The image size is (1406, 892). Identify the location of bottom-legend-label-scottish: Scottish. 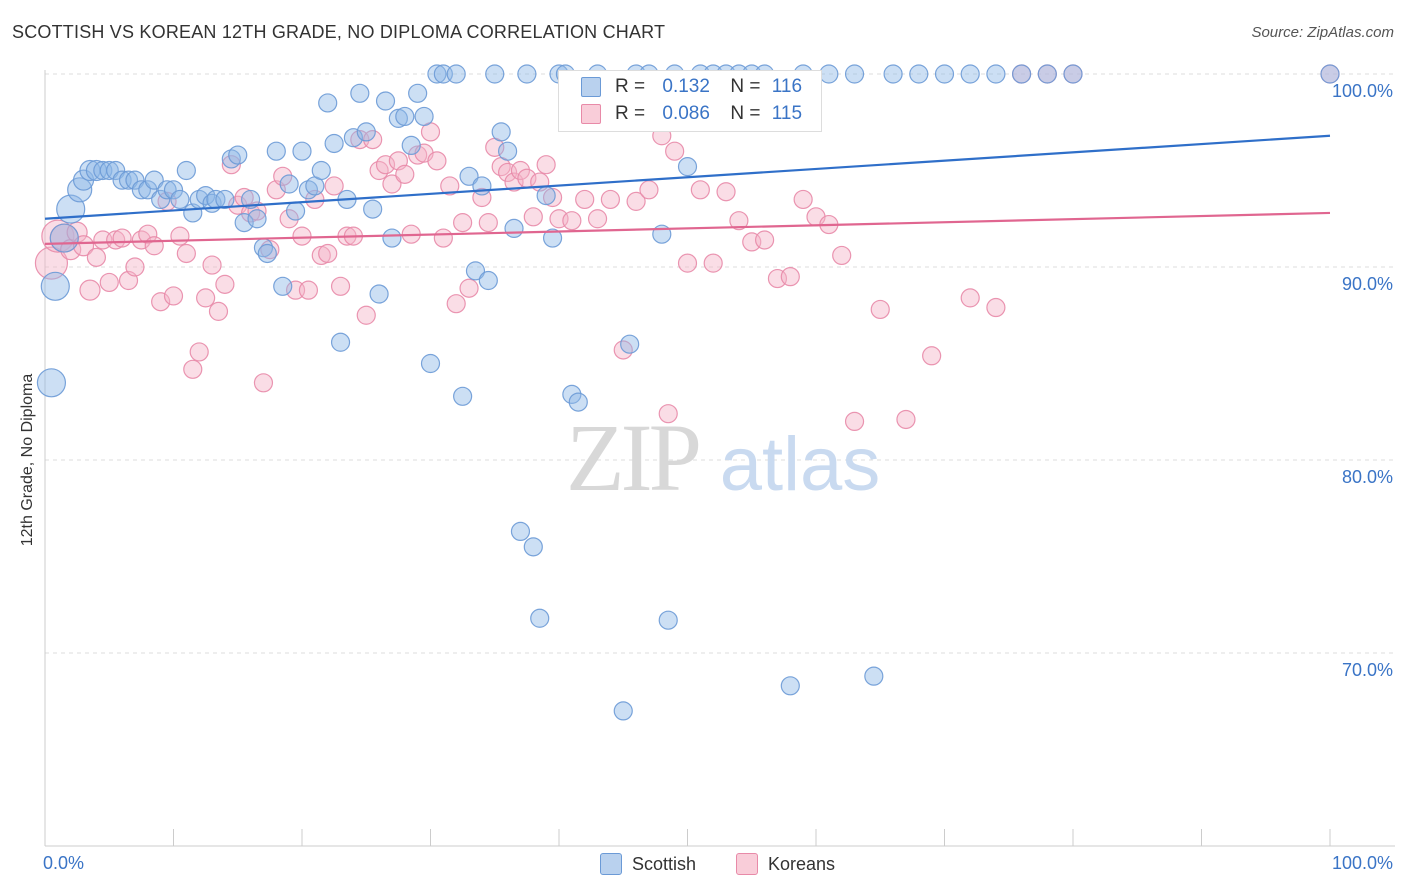
(664, 863).